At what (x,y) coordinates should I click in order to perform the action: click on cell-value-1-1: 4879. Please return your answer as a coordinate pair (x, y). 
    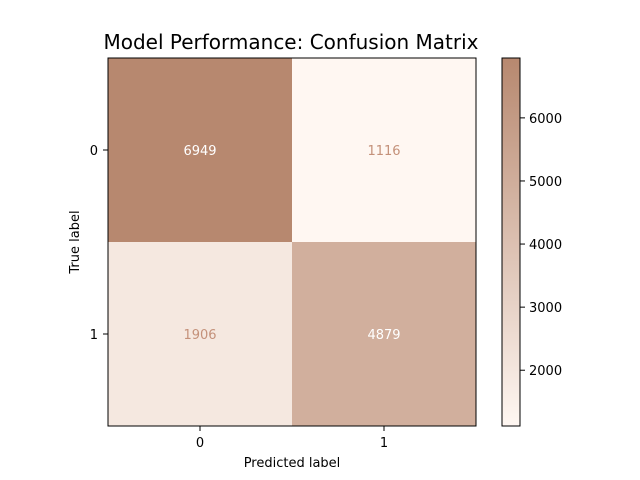
    Looking at the image, I should click on (383, 335).